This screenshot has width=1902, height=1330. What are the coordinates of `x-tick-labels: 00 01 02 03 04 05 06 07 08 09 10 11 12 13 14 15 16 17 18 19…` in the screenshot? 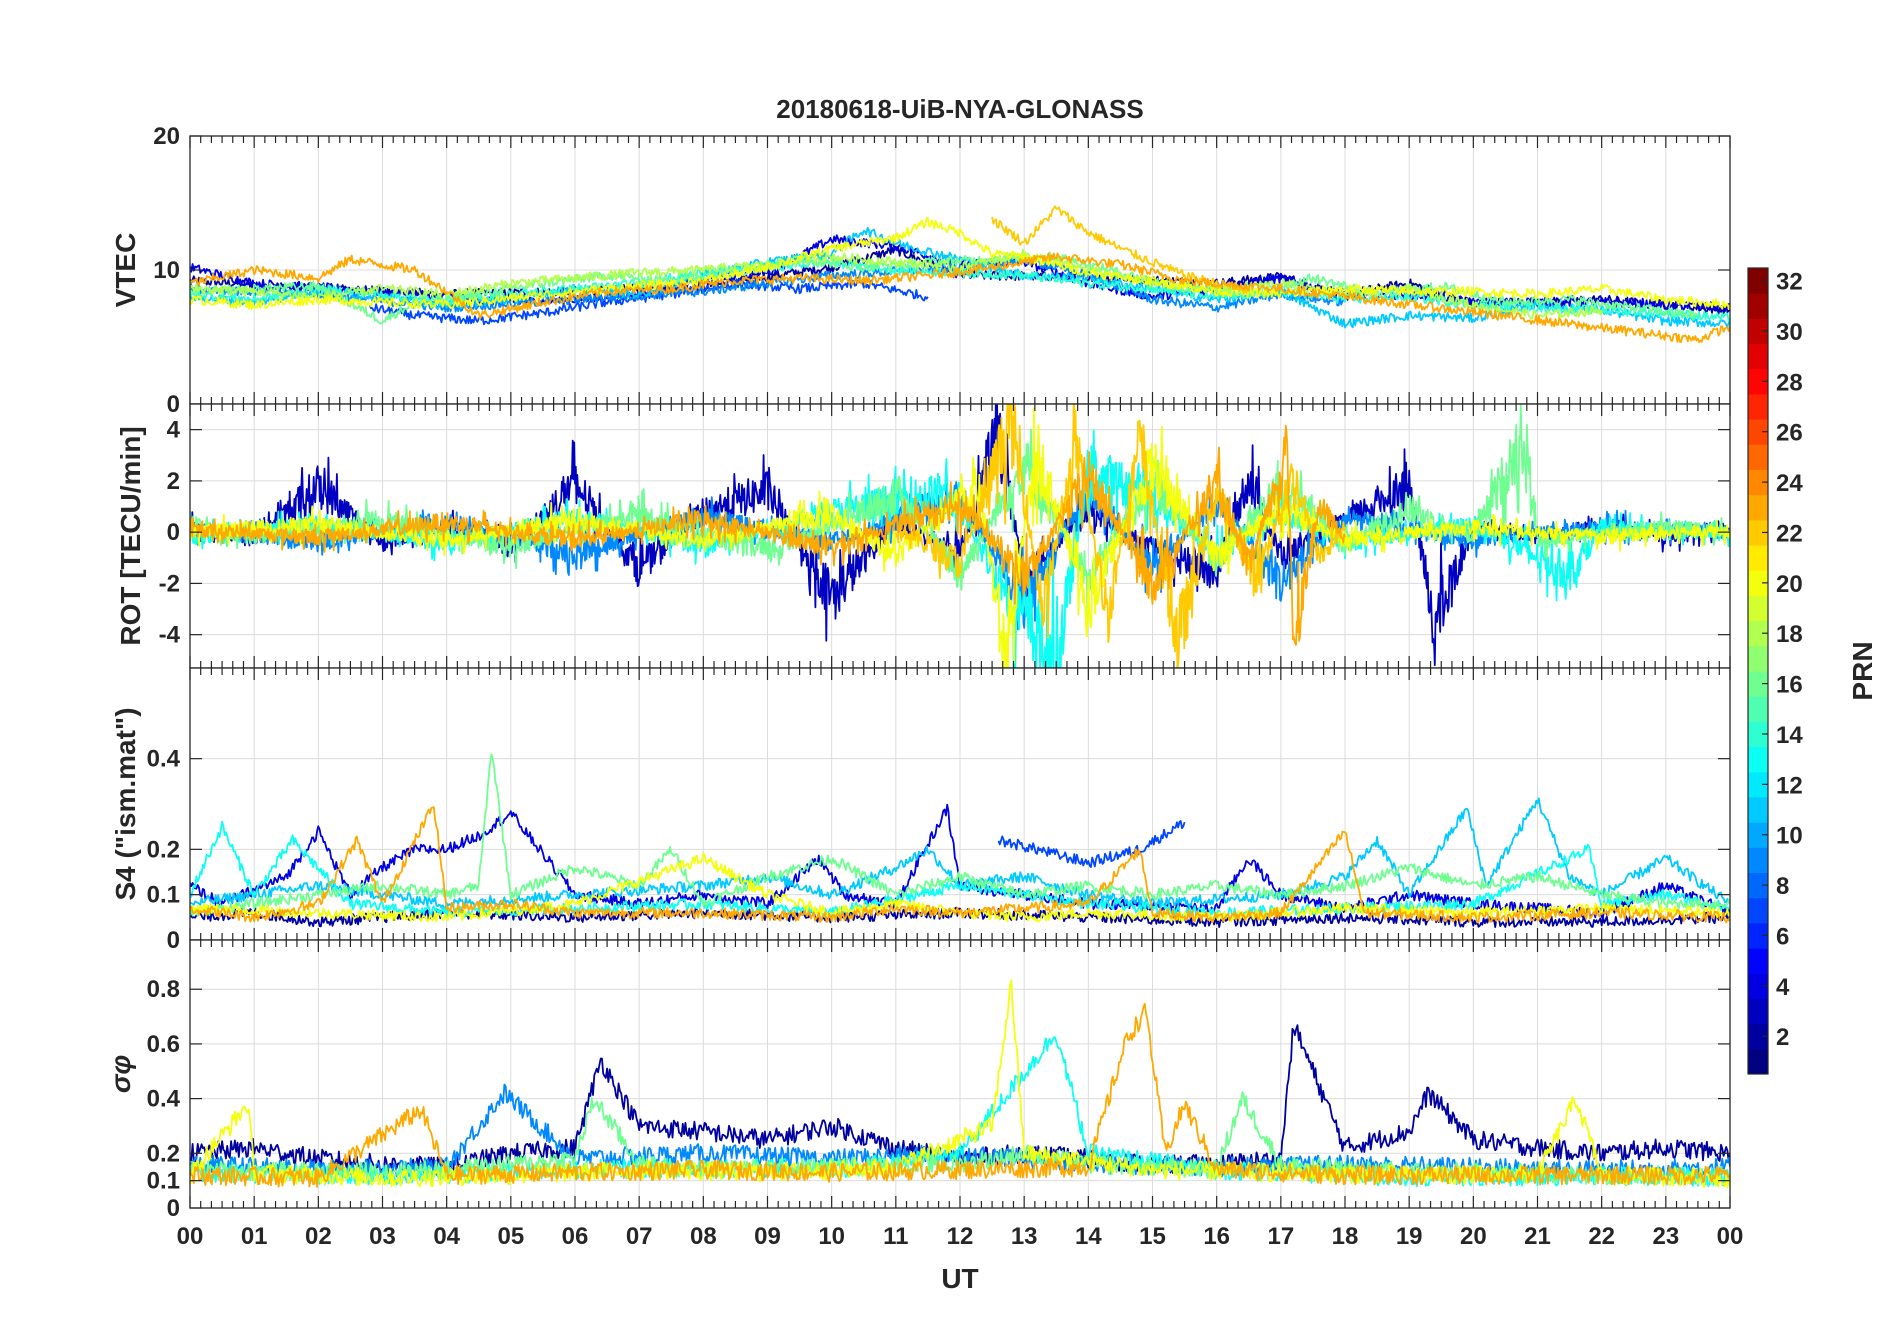 It's located at (960, 1236).